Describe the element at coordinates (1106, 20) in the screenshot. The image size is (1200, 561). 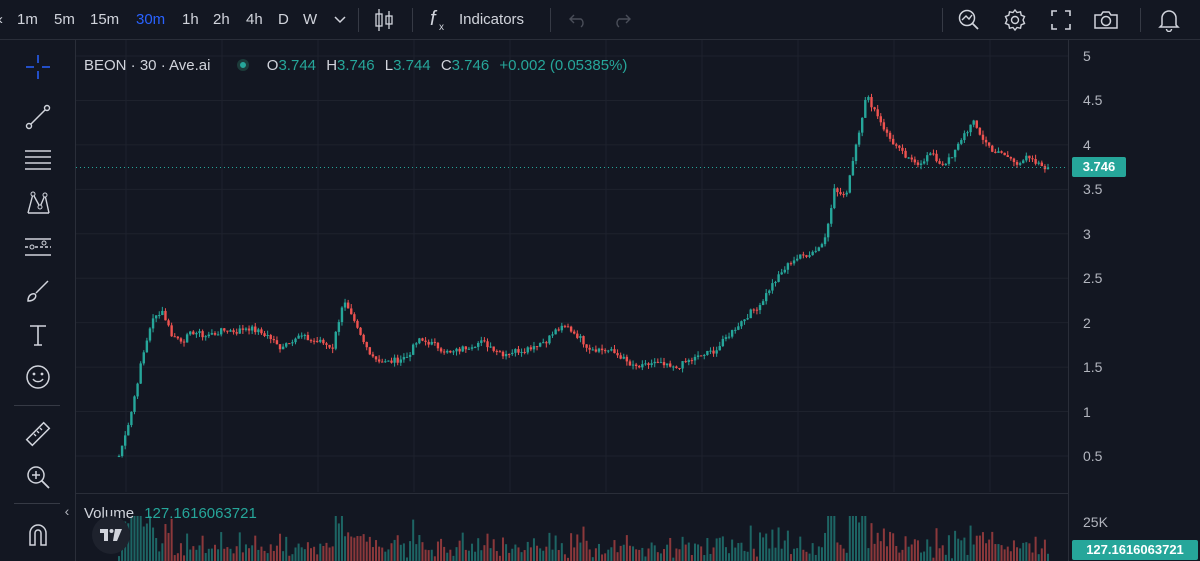
I see `camera-icon` at that location.